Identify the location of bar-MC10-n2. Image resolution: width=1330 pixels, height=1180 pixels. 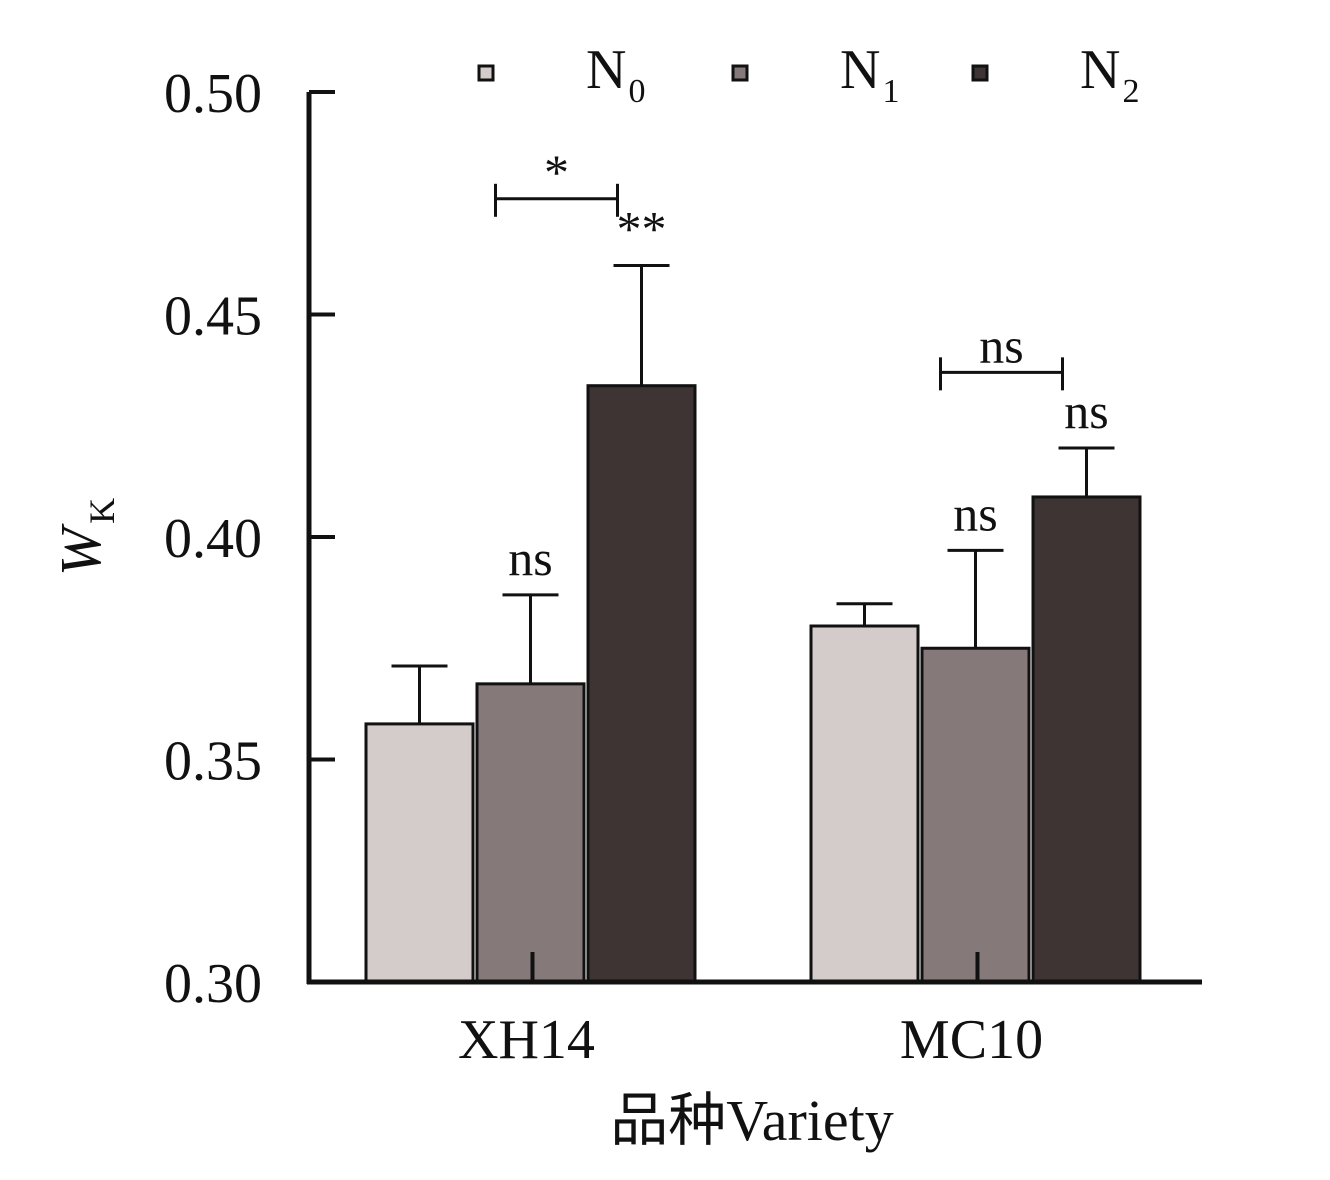
(1086, 739).